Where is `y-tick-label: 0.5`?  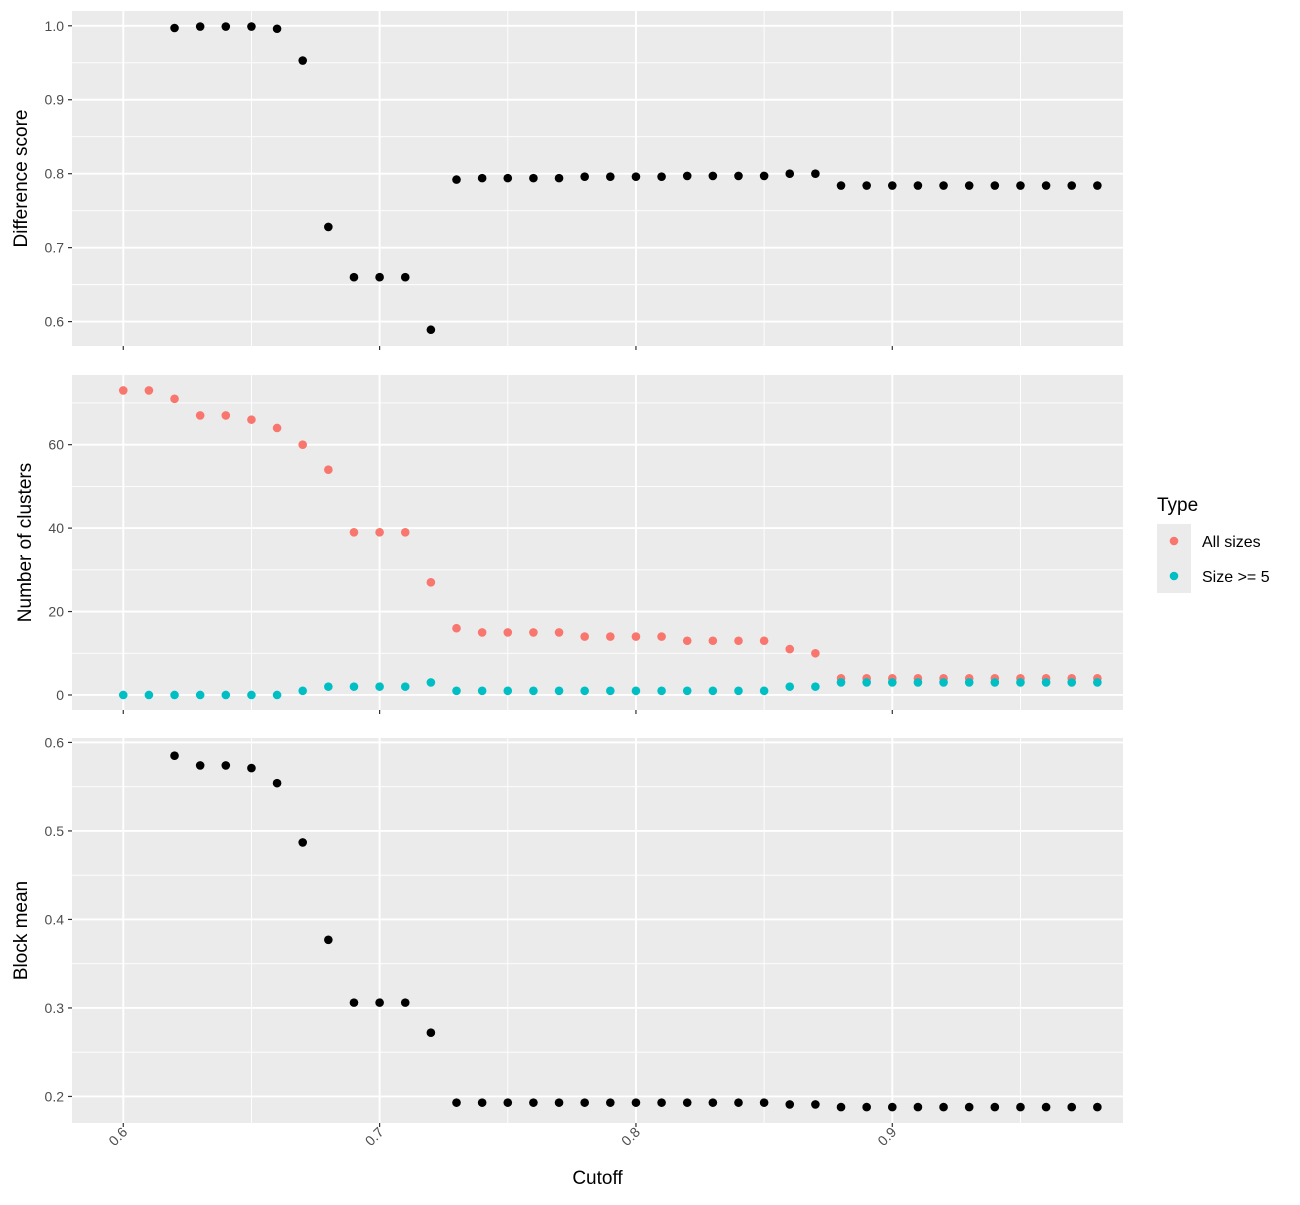 y-tick-label: 0.5 is located at coordinates (55, 831).